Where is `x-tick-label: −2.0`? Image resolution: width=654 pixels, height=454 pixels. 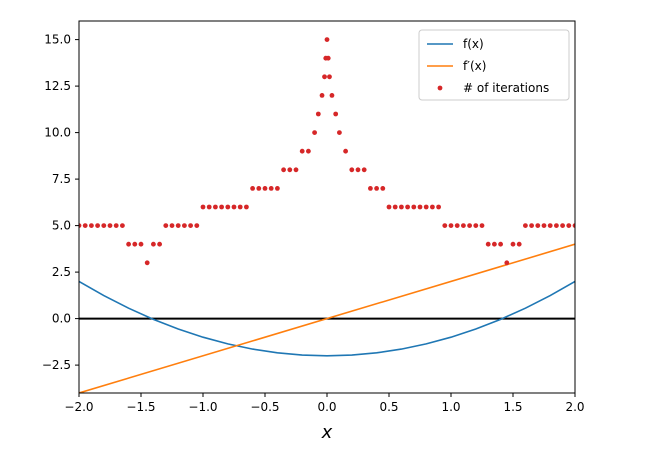 x-tick-label: −2.0 is located at coordinates (78, 407).